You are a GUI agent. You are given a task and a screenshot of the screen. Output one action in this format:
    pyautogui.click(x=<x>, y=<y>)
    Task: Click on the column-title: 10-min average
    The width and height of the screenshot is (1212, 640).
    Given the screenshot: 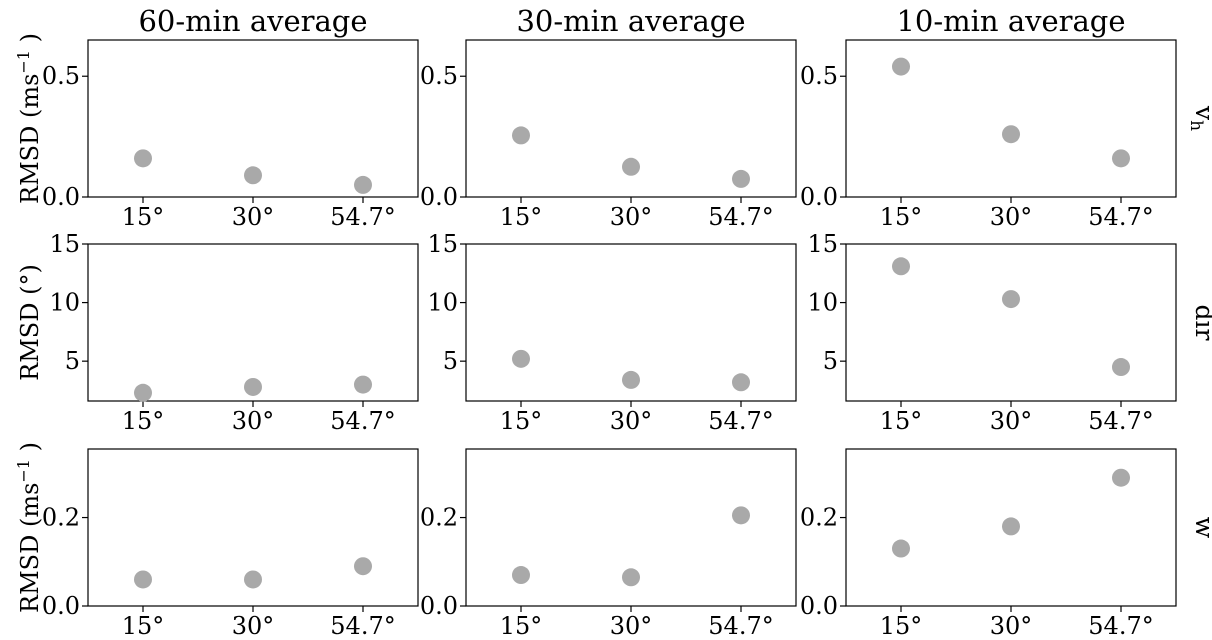 What is the action you would take?
    pyautogui.click(x=1010, y=21)
    